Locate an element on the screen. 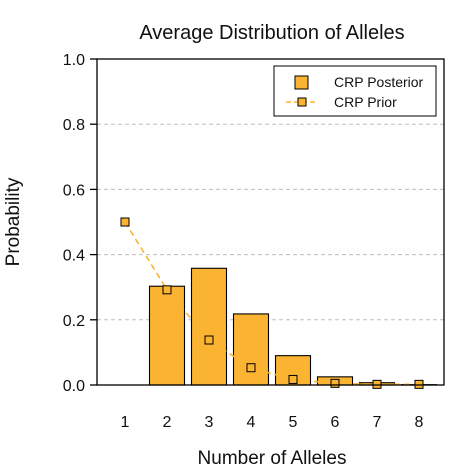 This screenshot has height=474, width=474. y-tick-label: 0.8 is located at coordinates (74, 125).